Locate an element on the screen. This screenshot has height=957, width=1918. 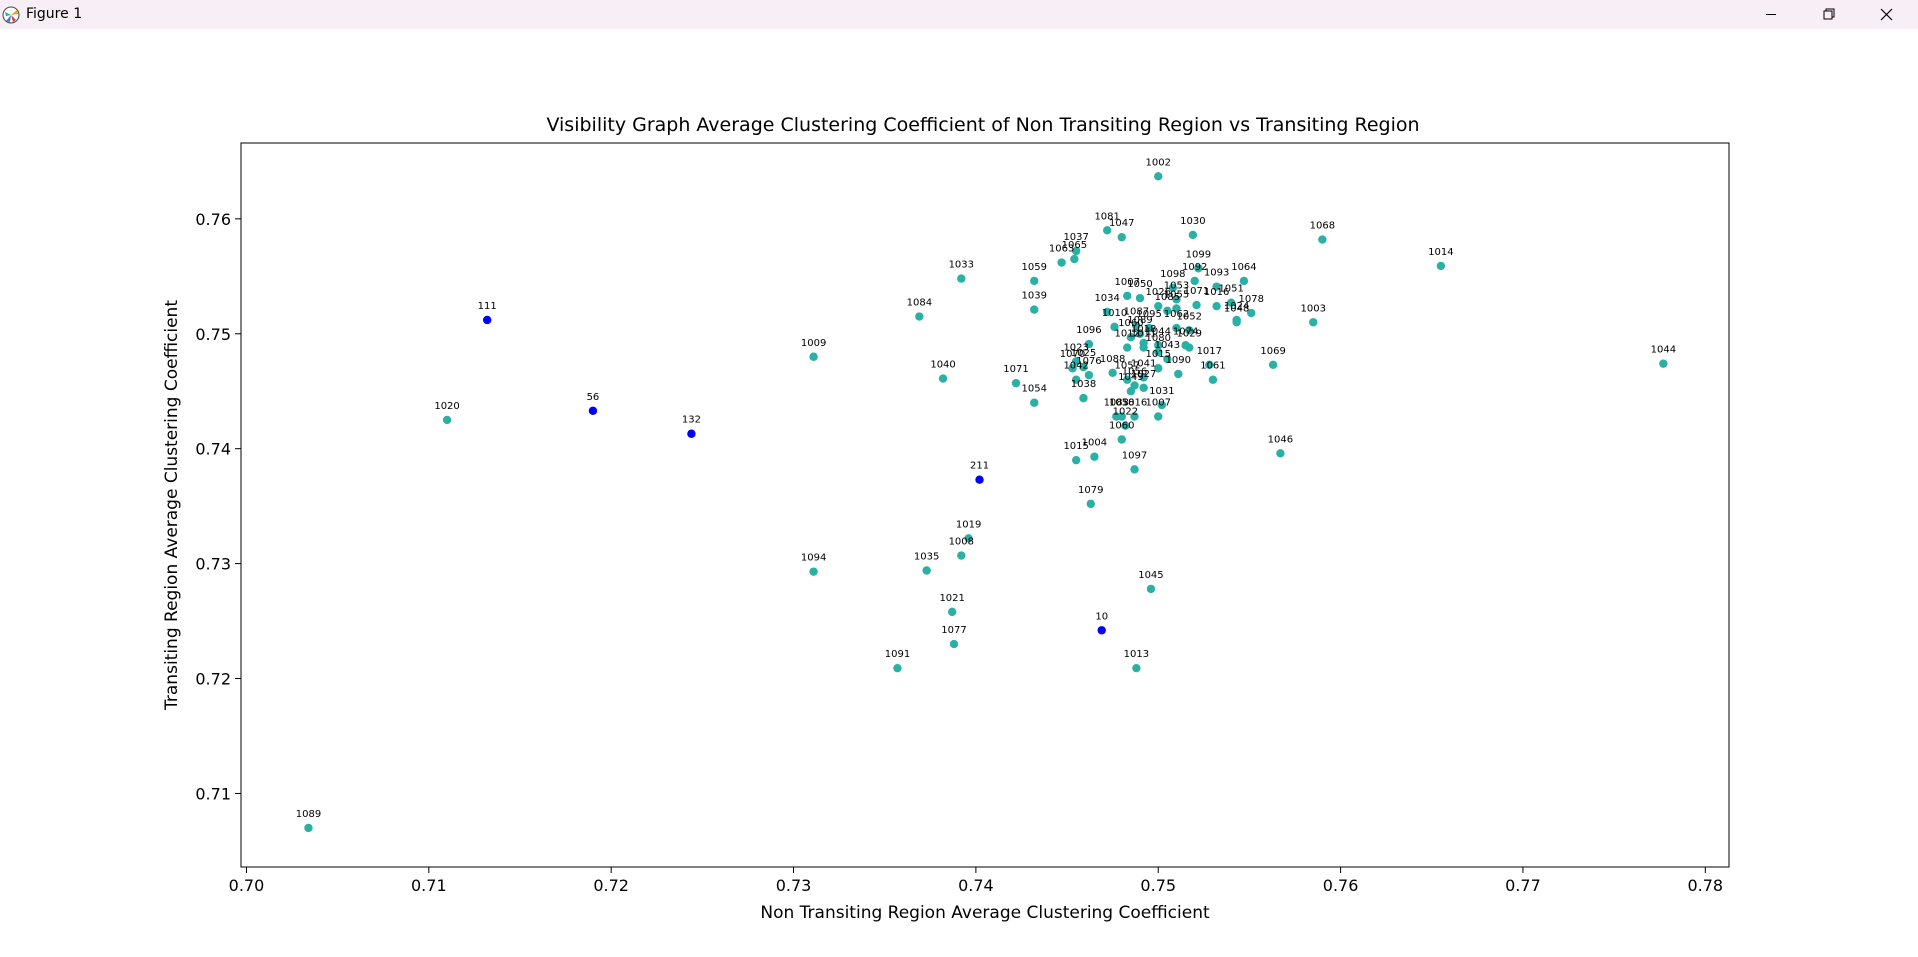
minimize-button is located at coordinates (1771, 14).